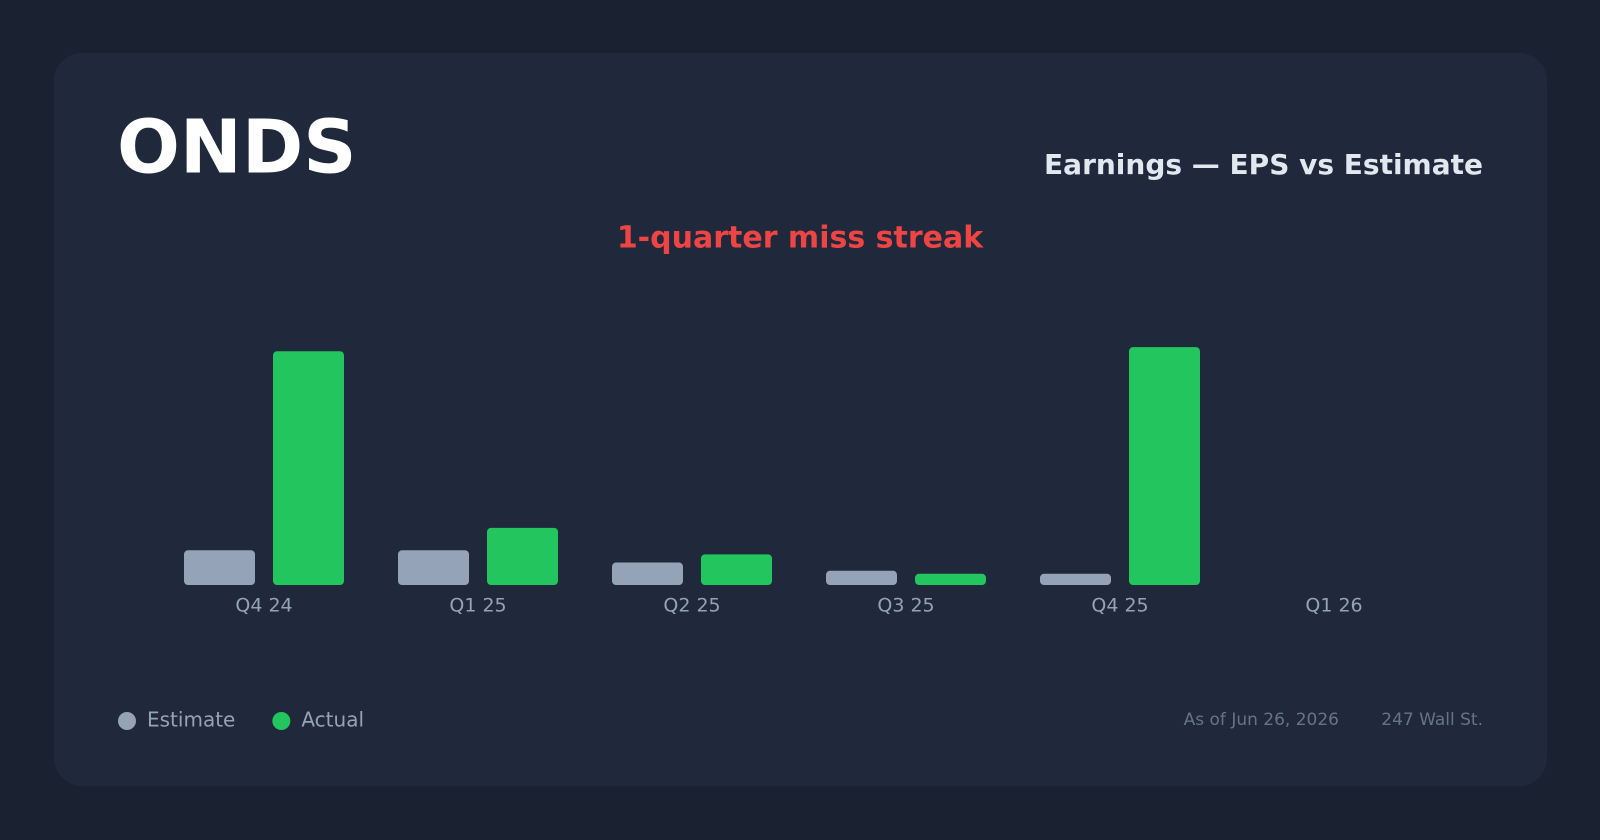 This screenshot has height=840, width=1600. What do you see at coordinates (263, 606) in the screenshot?
I see `x-tick-label: Q4 24` at bounding box center [263, 606].